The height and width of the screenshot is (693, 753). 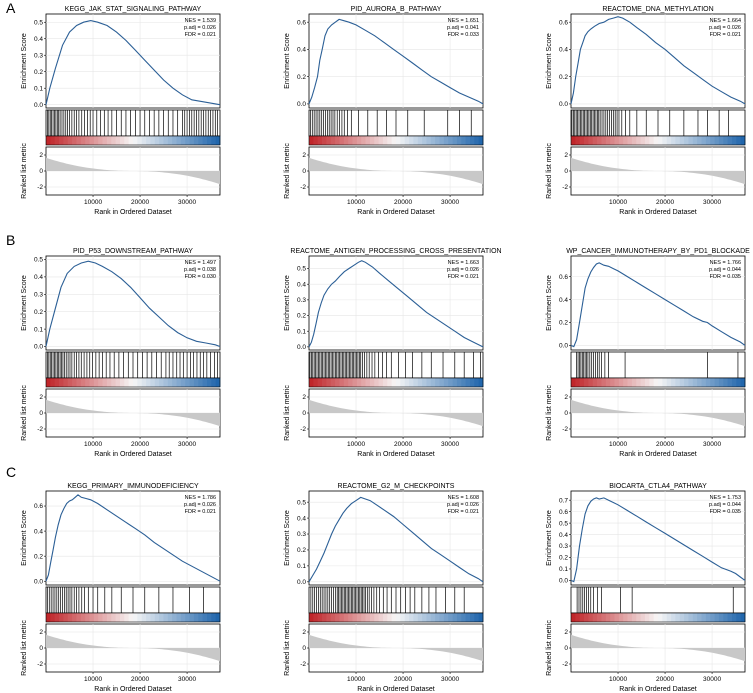 What do you see at coordinates (463, 28) in the screenshot?
I see `padj-label: p.adj = 0.041` at bounding box center [463, 28].